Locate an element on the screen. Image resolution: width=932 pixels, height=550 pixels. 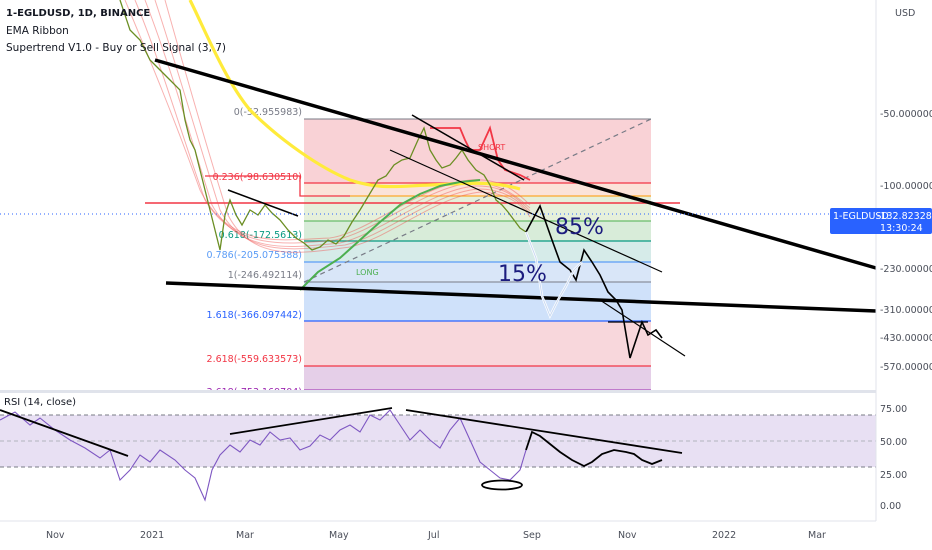
price-tick-5: -430.000000 is located at coordinates (906, 338).